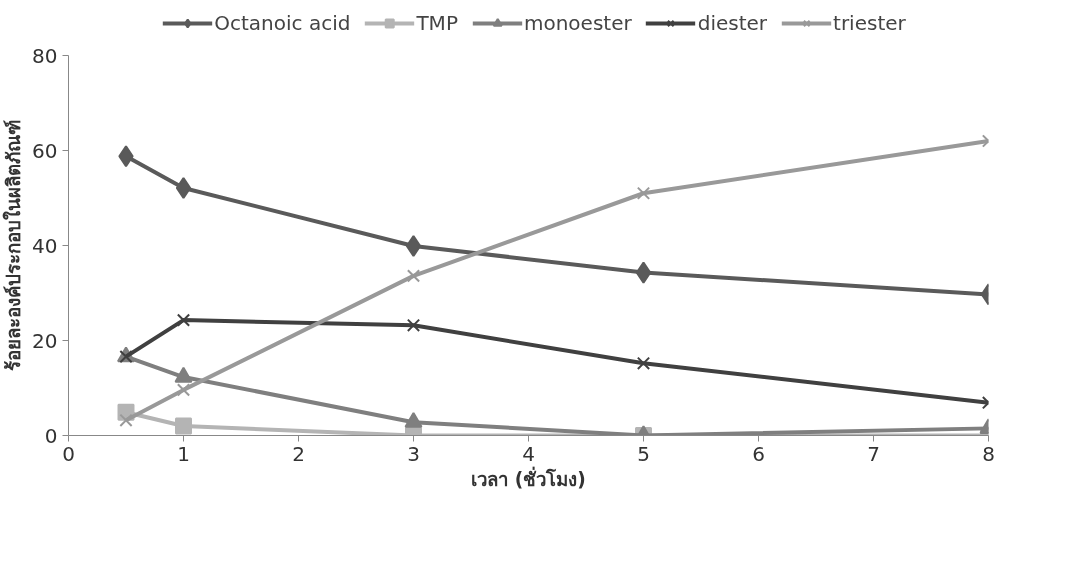 This screenshot has width=1082, height=568. I want to click on y-tick-label: 40, so click(45, 245).